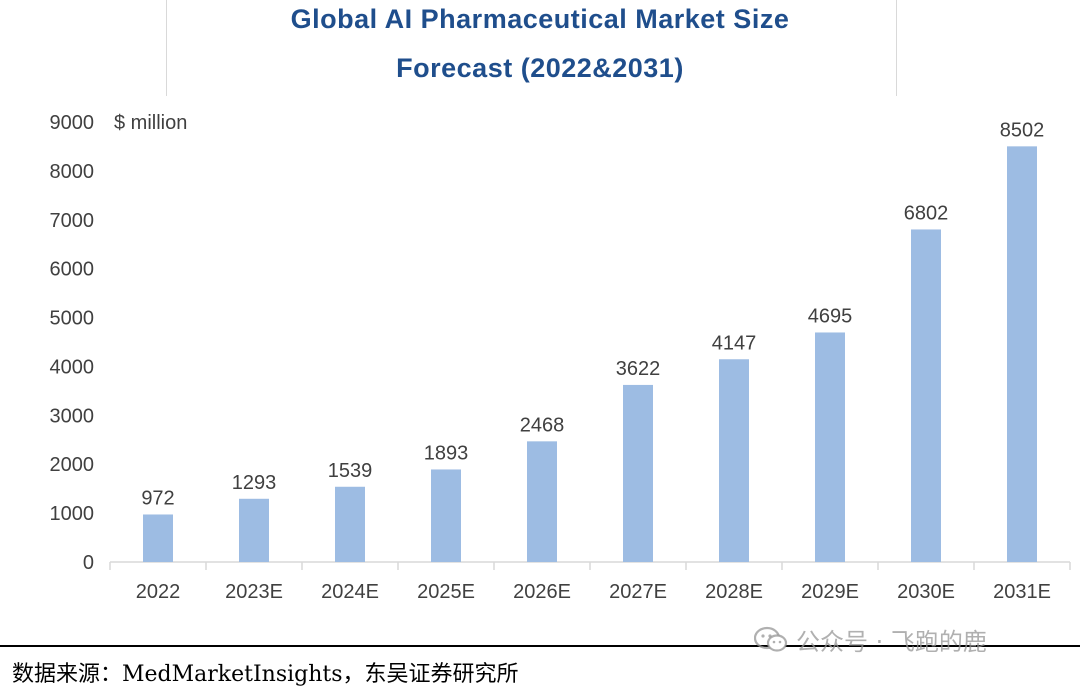 This screenshot has height=688, width=1080. What do you see at coordinates (830, 316) in the screenshot?
I see `data-label-2029E: 4695` at bounding box center [830, 316].